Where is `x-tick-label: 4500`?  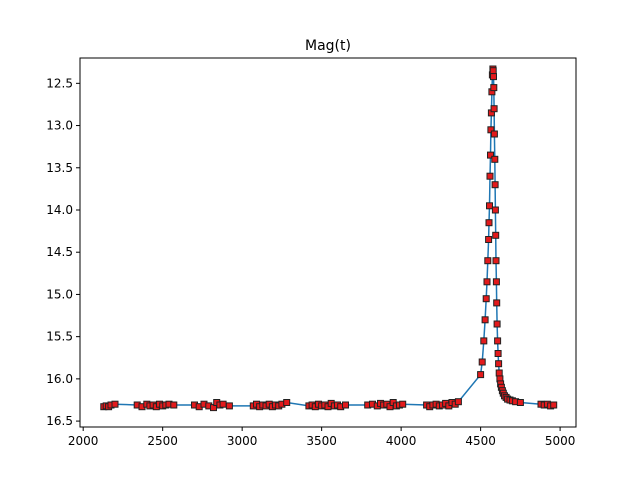
x-tick-label: 4500 is located at coordinates (480, 441).